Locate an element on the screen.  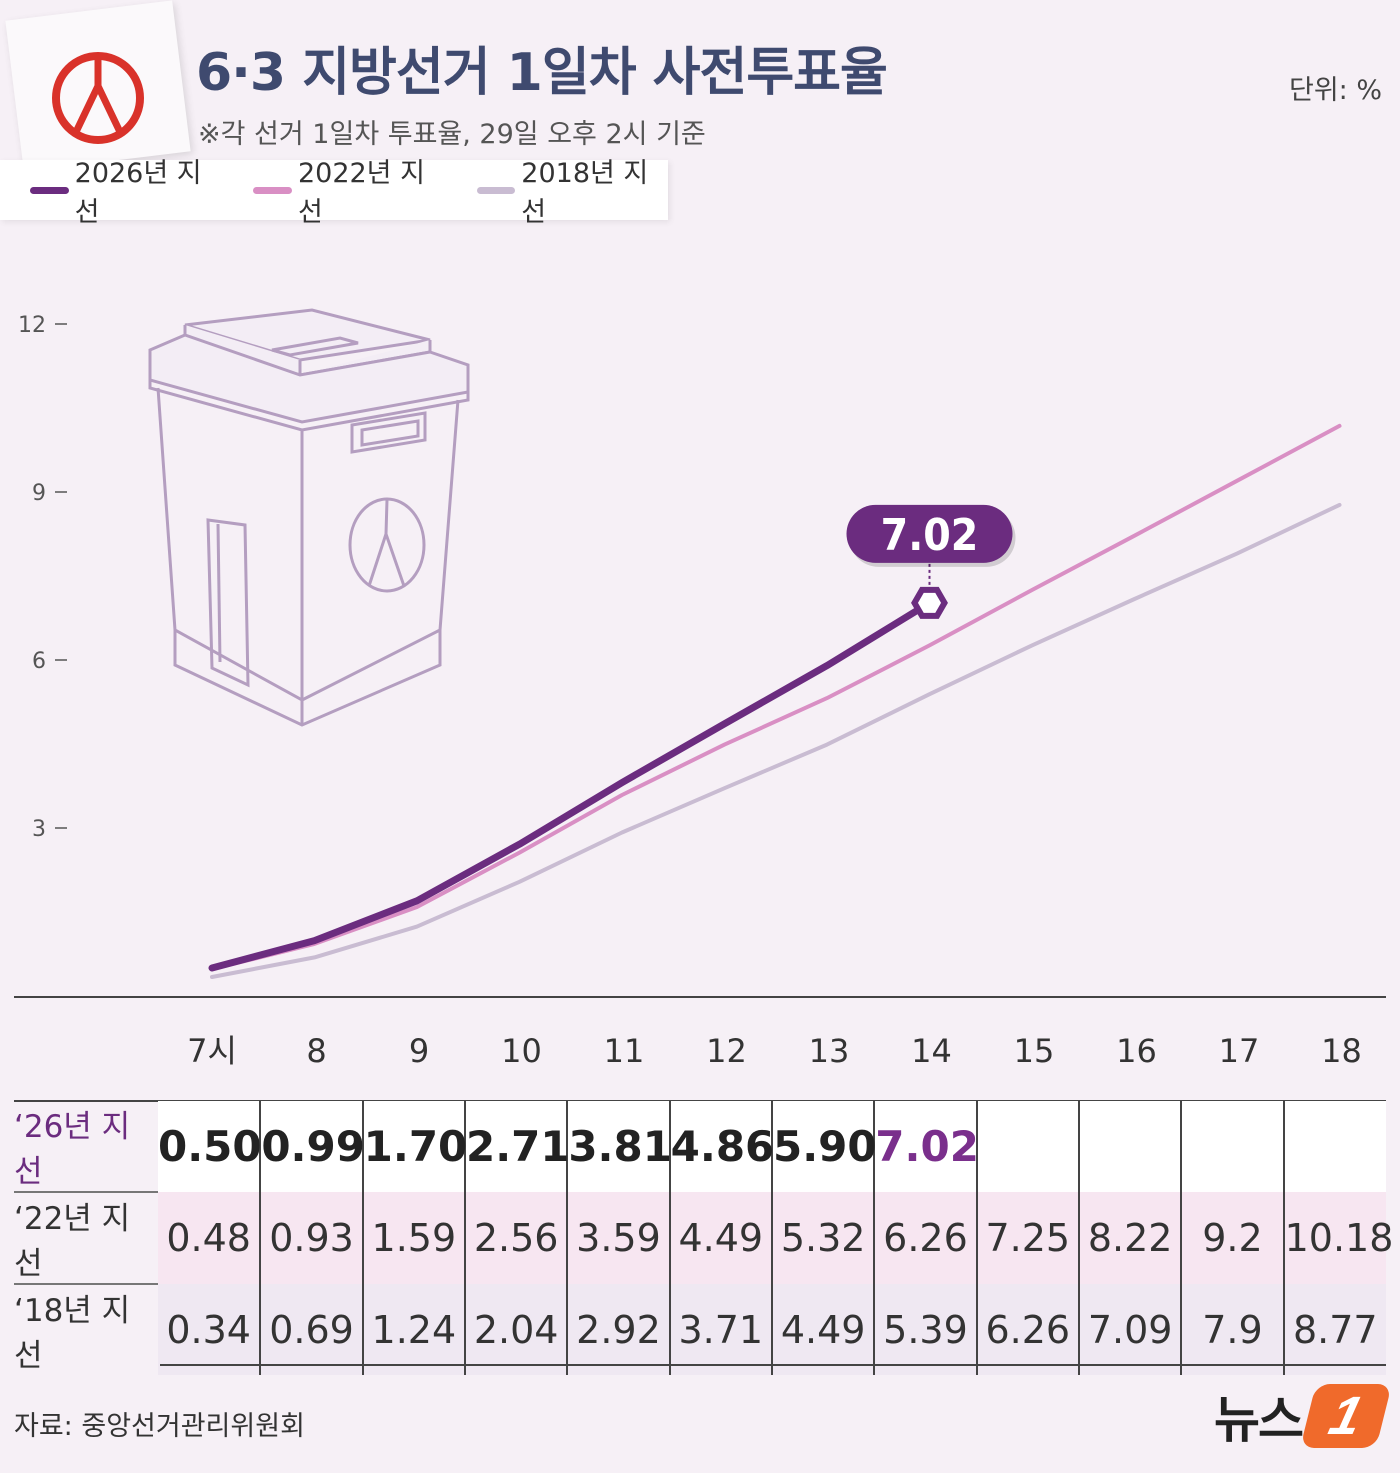
table-cell: 2.71 is located at coordinates (516, 1146).